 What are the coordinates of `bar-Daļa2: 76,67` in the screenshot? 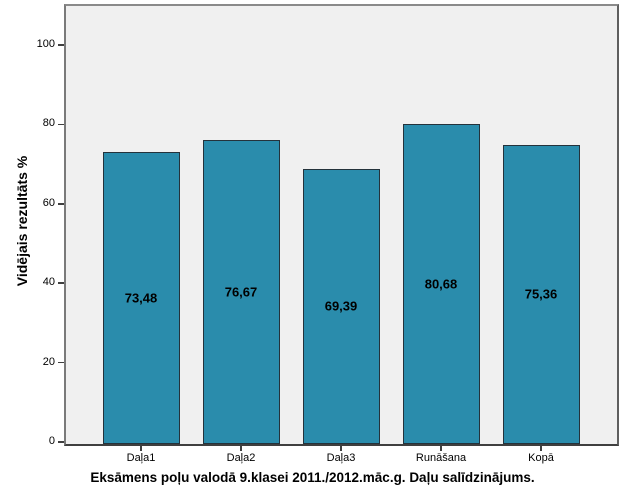 It's located at (241, 291).